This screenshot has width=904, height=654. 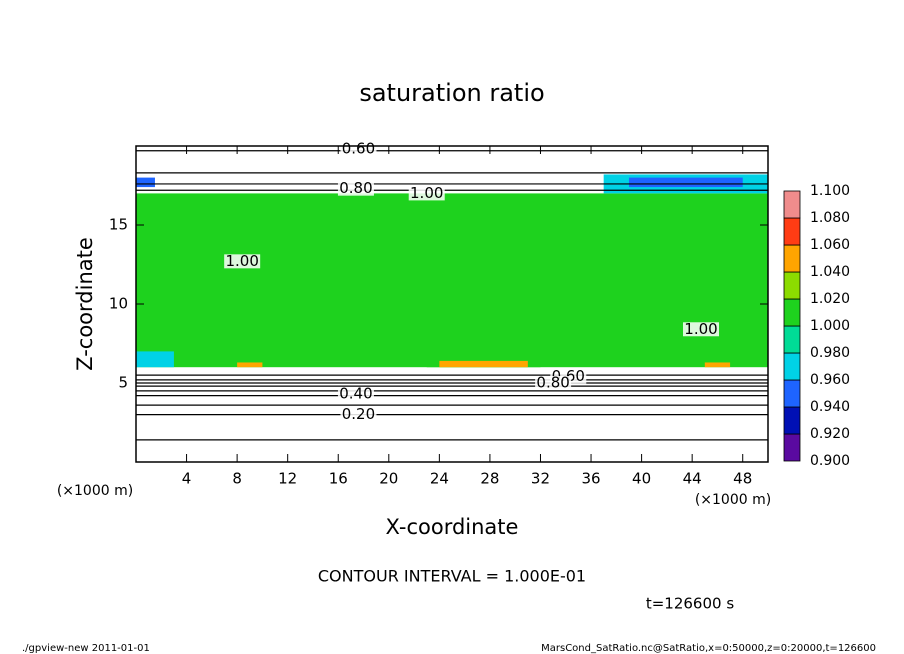 I want to click on chart-title: saturation ratio, so click(x=451, y=93).